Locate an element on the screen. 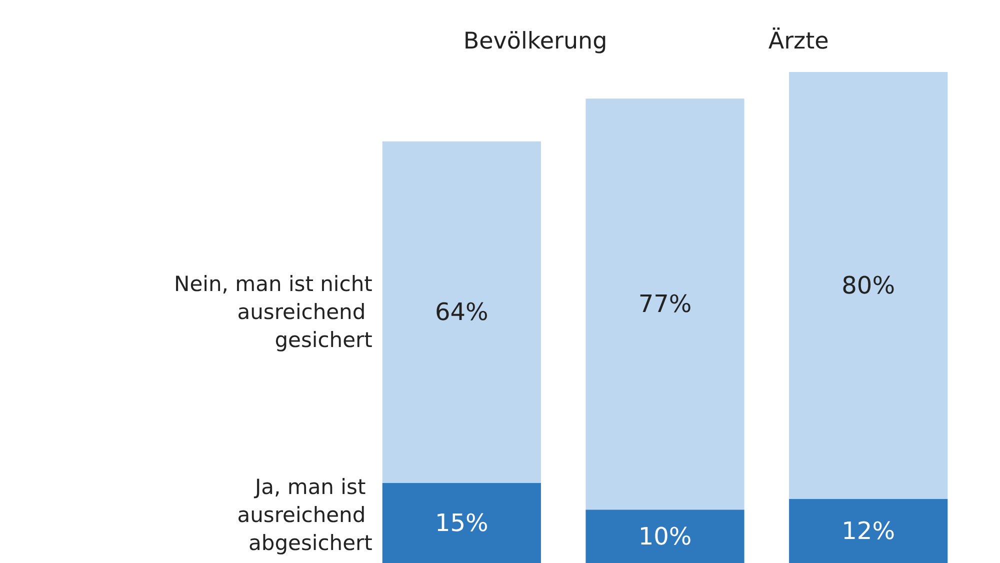 The height and width of the screenshot is (563, 1000). data-label: 10% is located at coordinates (665, 536).